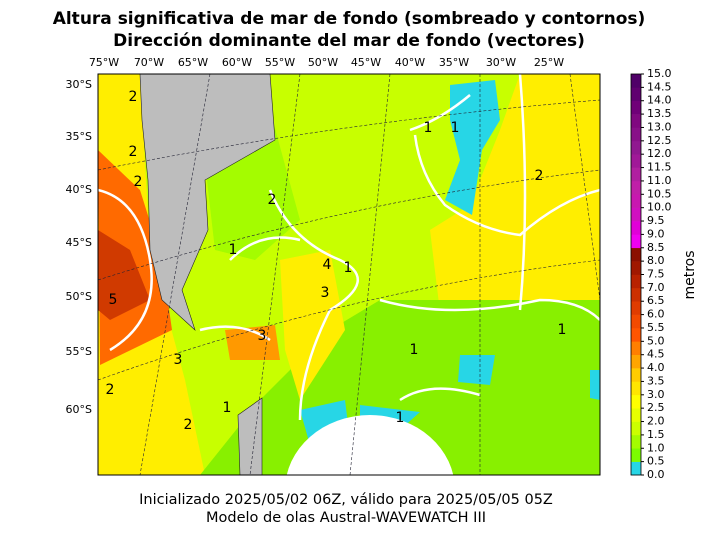 The image size is (708, 541). What do you see at coordinates (656, 354) in the screenshot?
I see `colorbar-tick-label: 4.5` at bounding box center [656, 354].